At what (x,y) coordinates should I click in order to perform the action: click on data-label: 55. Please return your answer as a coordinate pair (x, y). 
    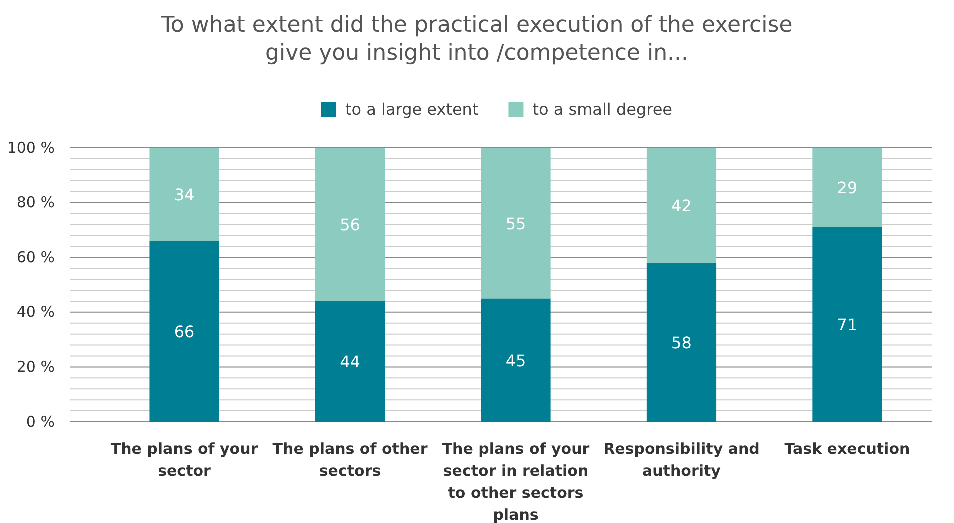
    Looking at the image, I should click on (516, 224).